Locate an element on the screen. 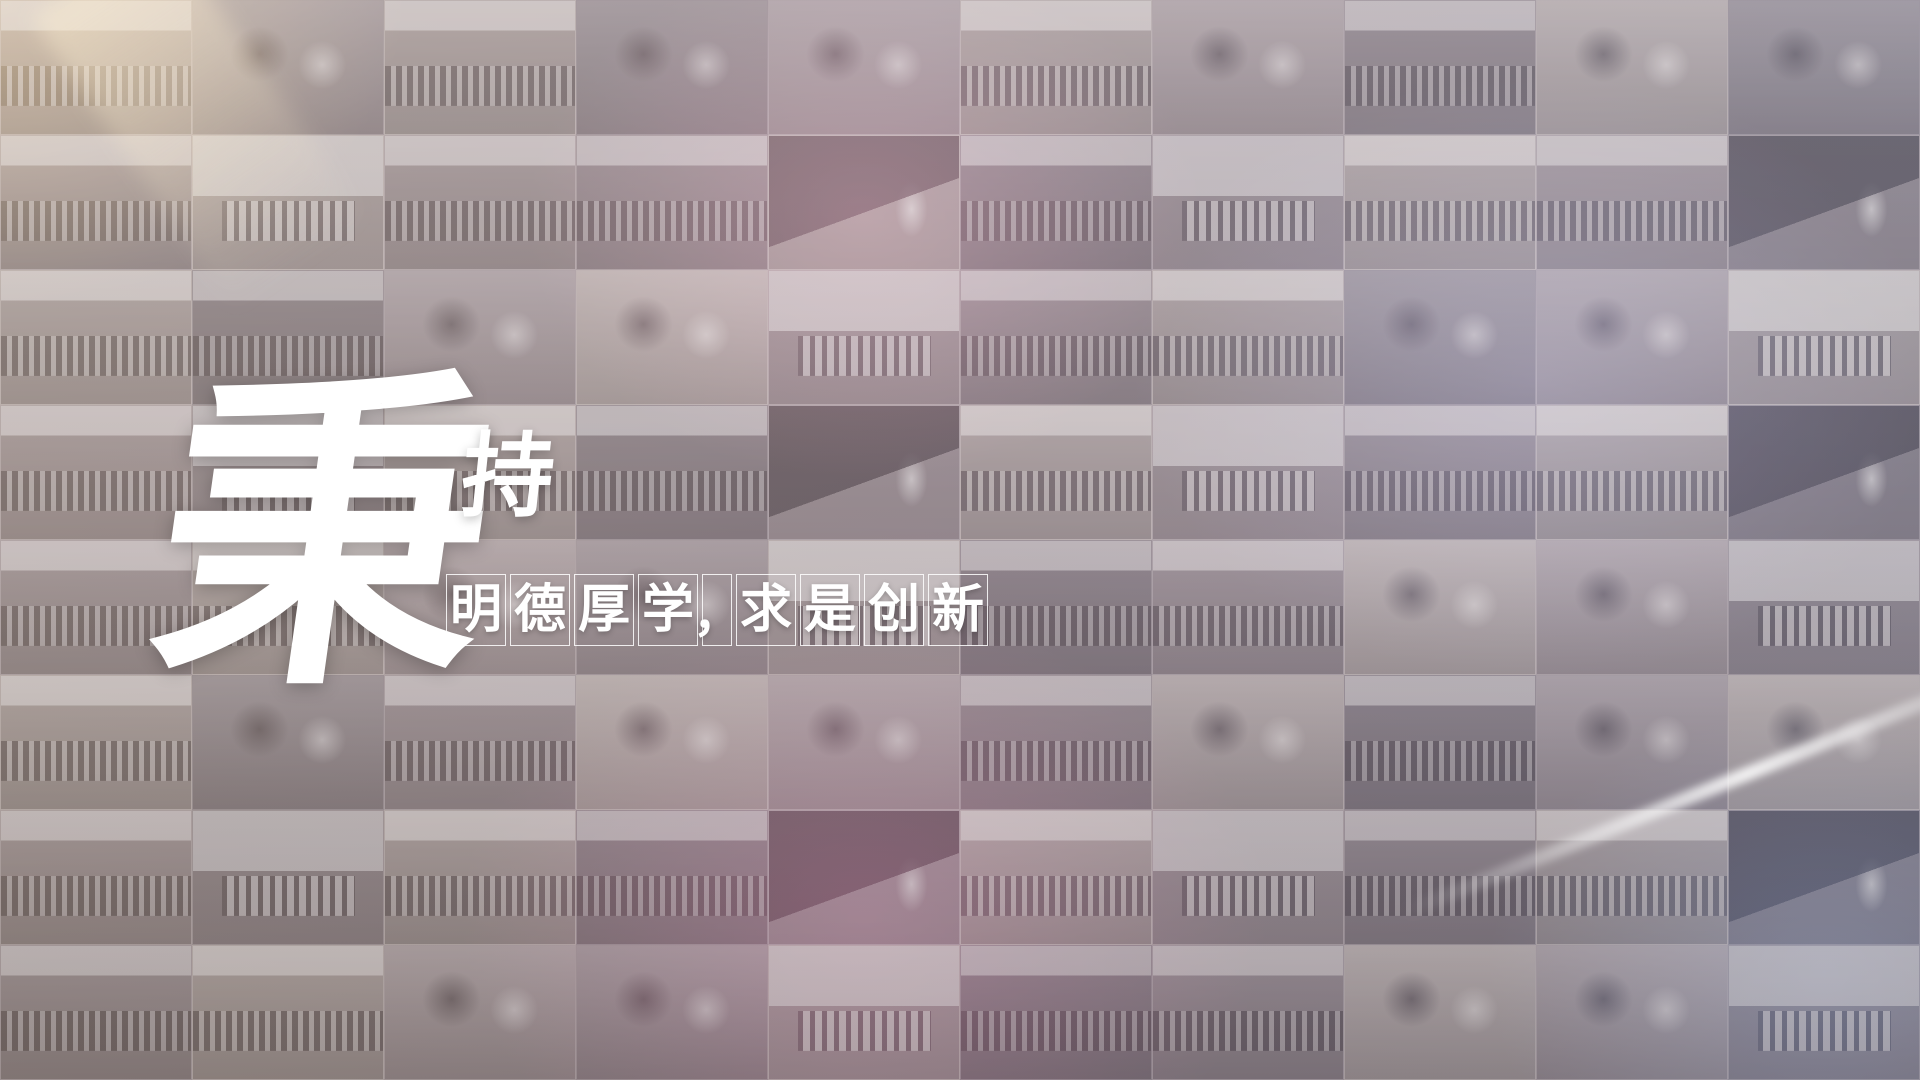 This screenshot has width=1920, height=1080. calligraphy-second-char: 持 is located at coordinates (508, 476).